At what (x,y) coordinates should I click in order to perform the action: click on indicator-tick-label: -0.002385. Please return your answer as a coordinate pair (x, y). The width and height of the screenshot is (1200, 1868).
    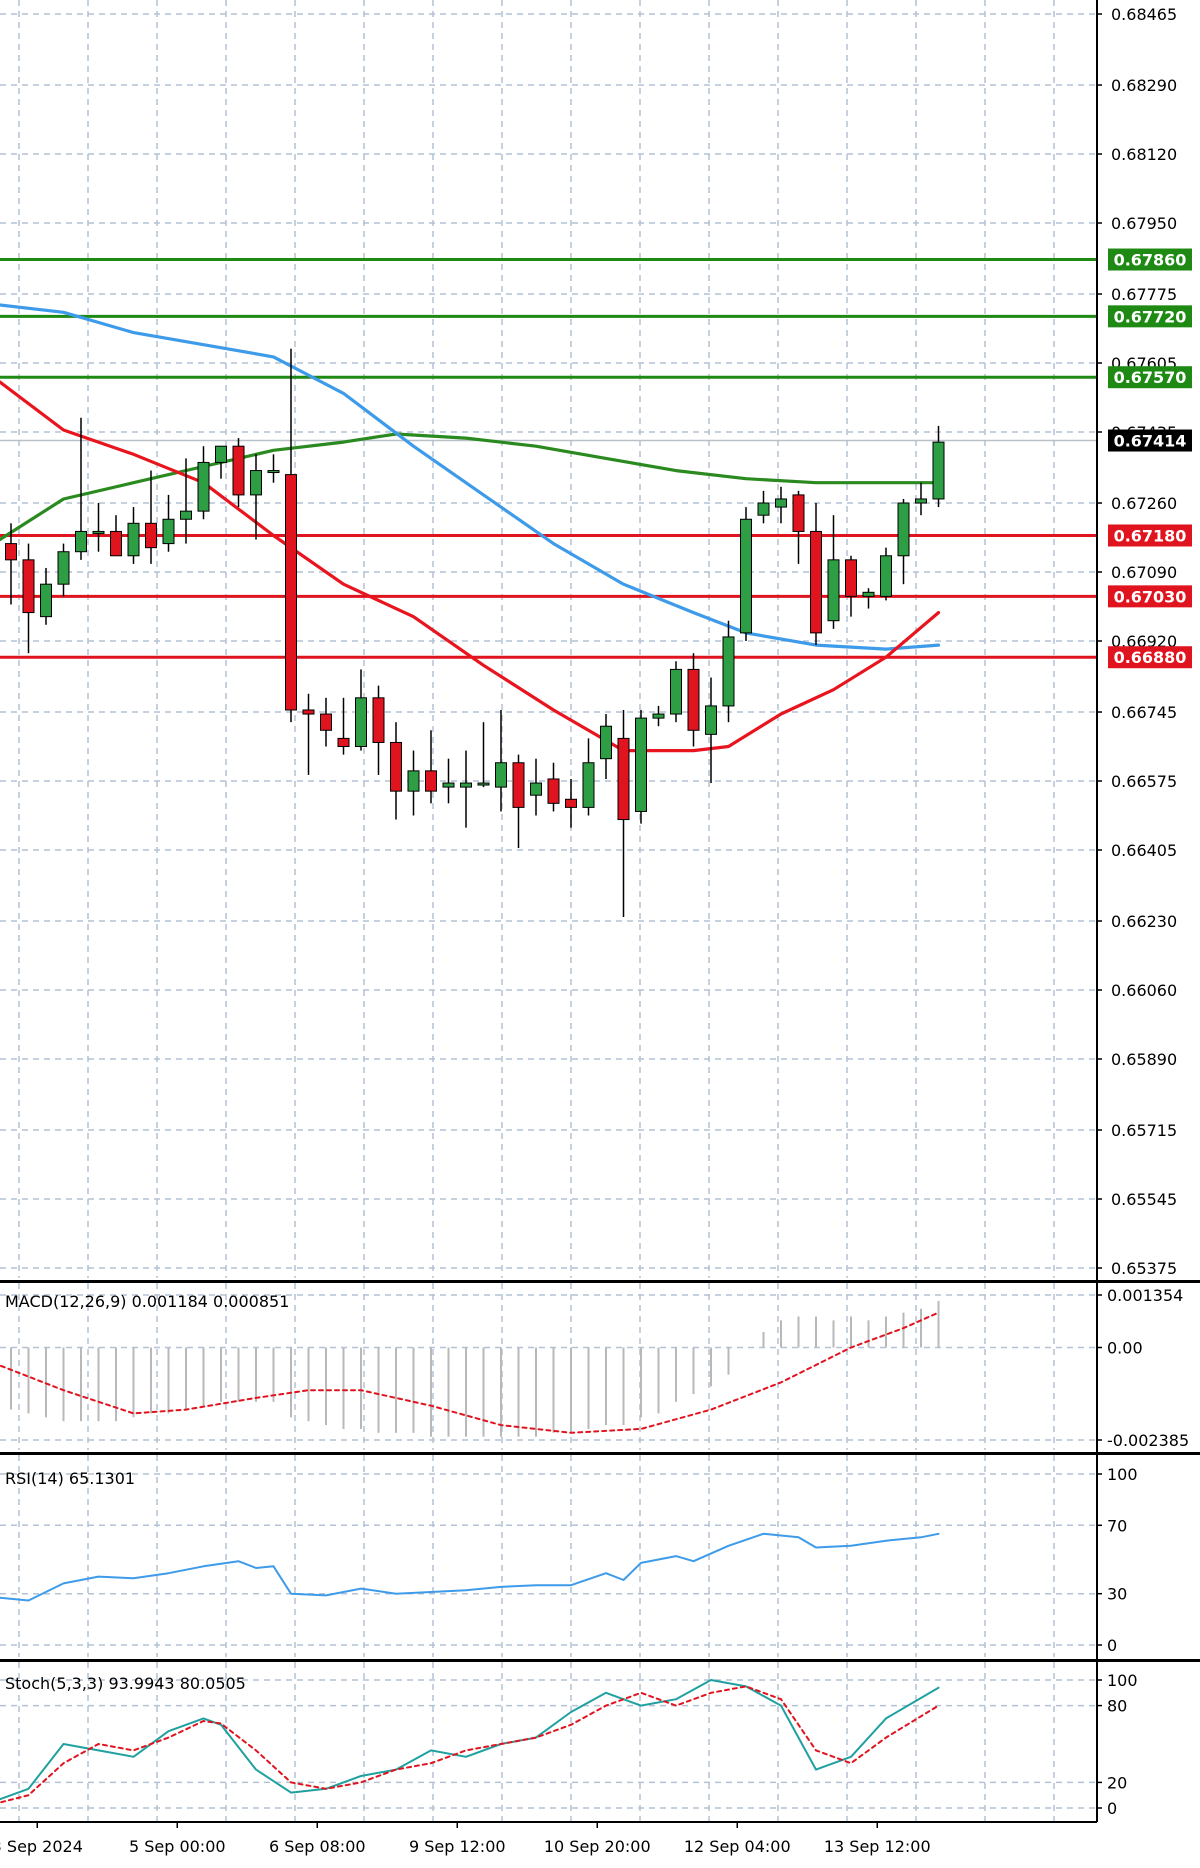
    Looking at the image, I should click on (1148, 1440).